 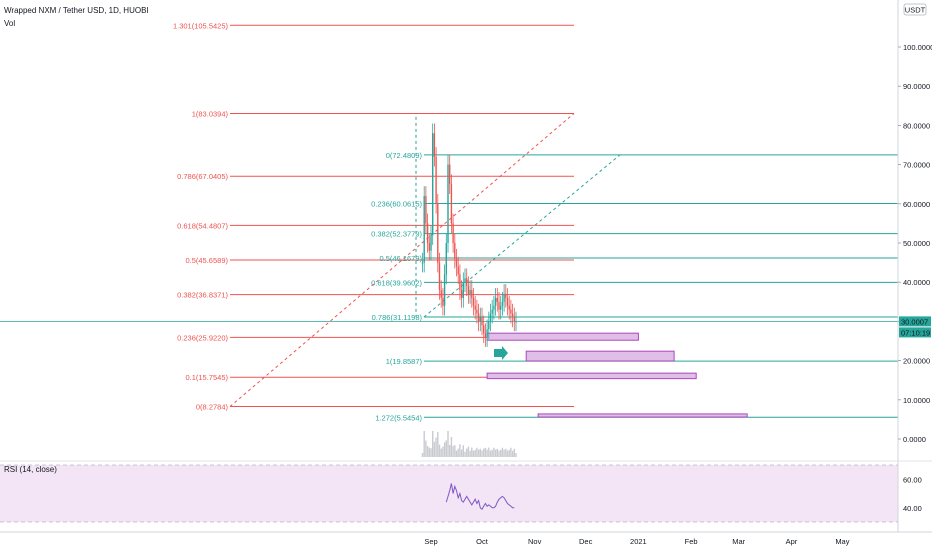 What do you see at coordinates (916, 204) in the screenshot?
I see `y-tick-label: 60.0000` at bounding box center [916, 204].